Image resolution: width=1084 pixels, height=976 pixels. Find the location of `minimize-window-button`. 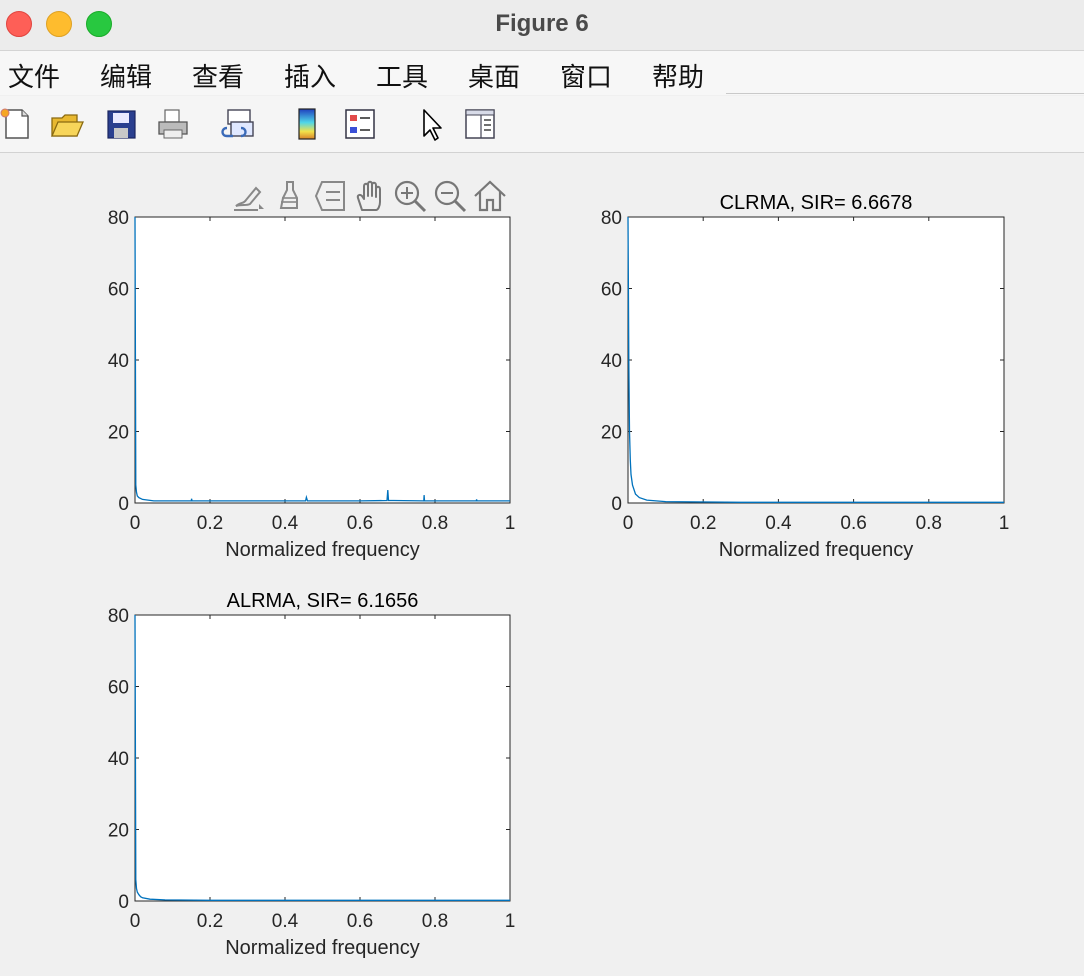

minimize-window-button is located at coordinates (59, 24).